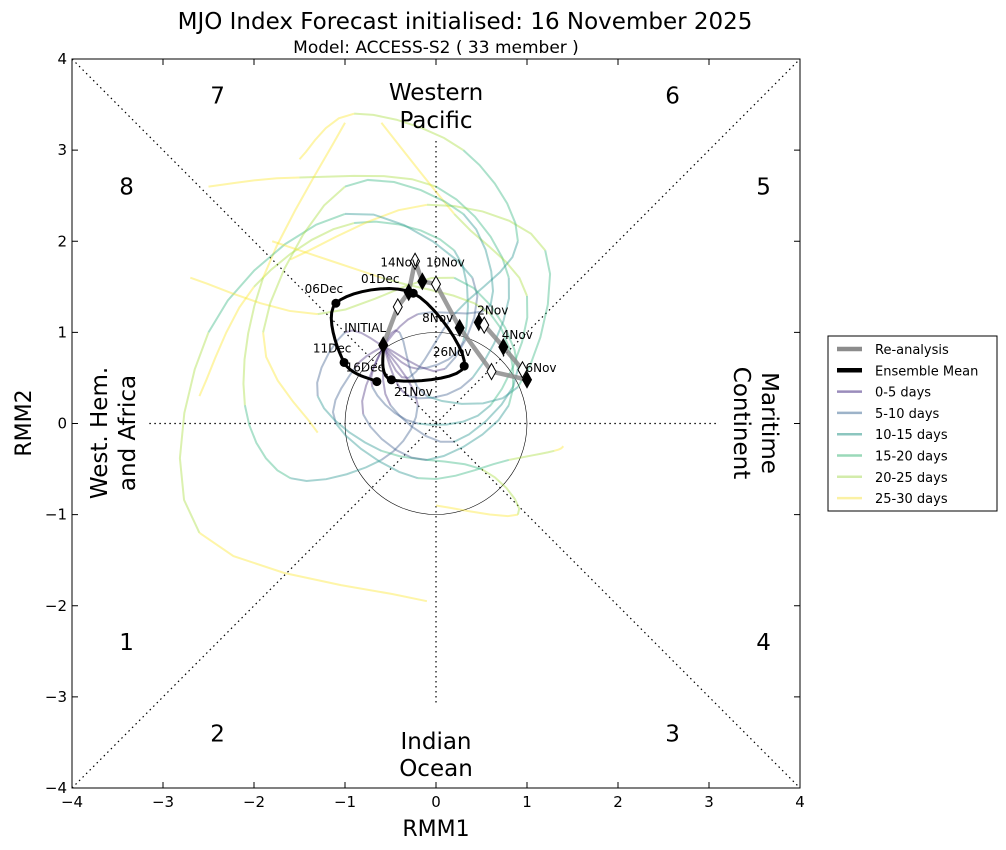 Image resolution: width=1006 pixels, height=850 pixels. I want to click on y-axis-label: RMM2, so click(24, 422).